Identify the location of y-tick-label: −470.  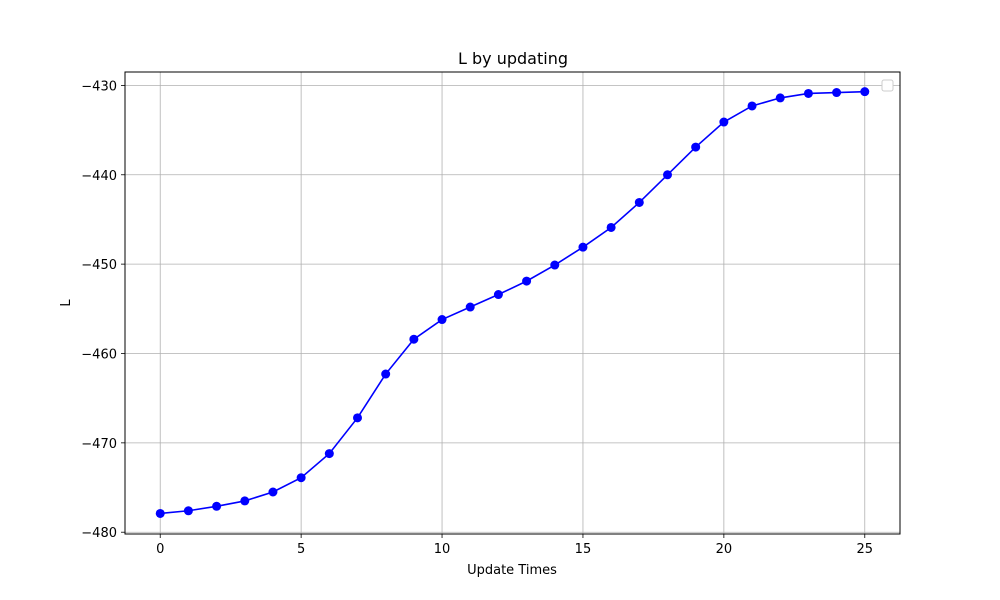
(99, 444).